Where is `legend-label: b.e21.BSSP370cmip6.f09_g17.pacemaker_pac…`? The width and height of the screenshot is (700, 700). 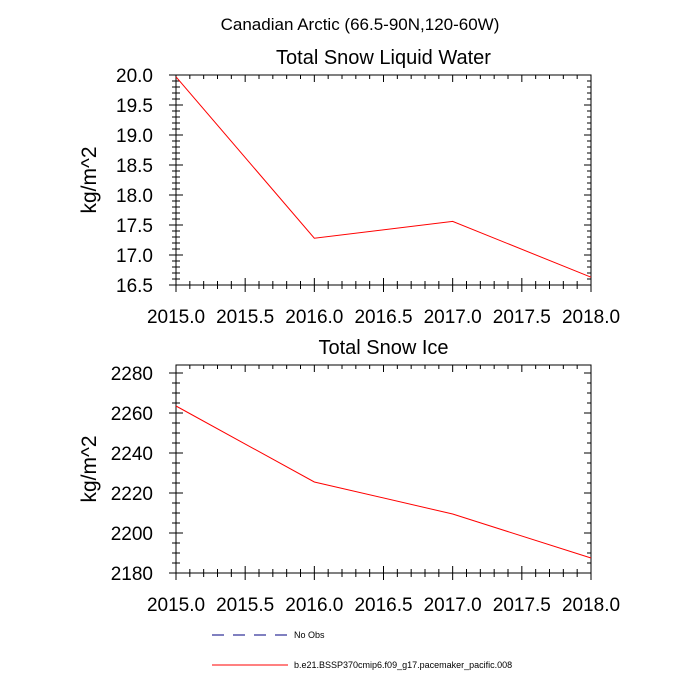 legend-label: b.e21.BSSP370cmip6.f09_g17.pacemaker_pac… is located at coordinates (403, 665).